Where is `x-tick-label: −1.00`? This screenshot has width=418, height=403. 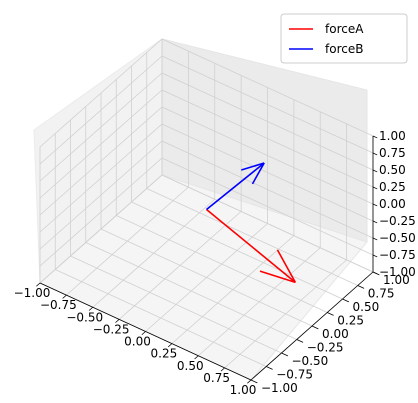 x-tick-label: −1.00 is located at coordinates (32, 293).